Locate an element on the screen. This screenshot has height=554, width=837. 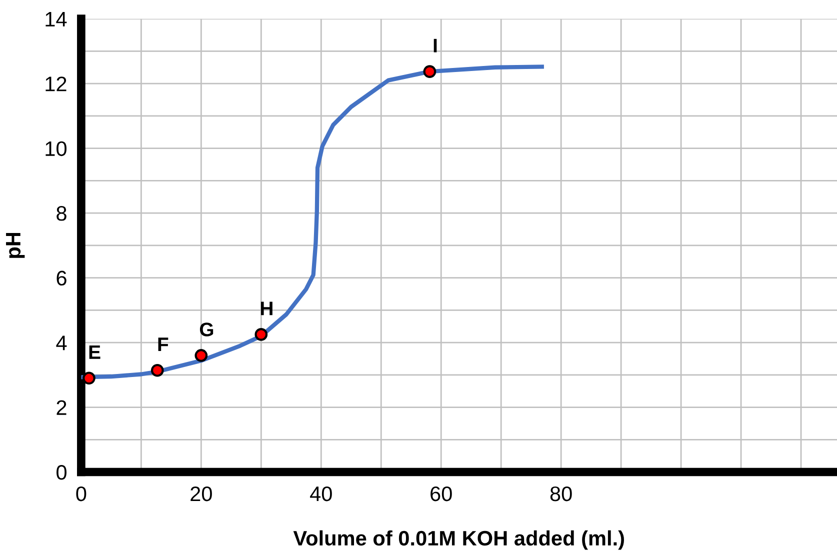
x-tick-label: 60 is located at coordinates (441, 494).